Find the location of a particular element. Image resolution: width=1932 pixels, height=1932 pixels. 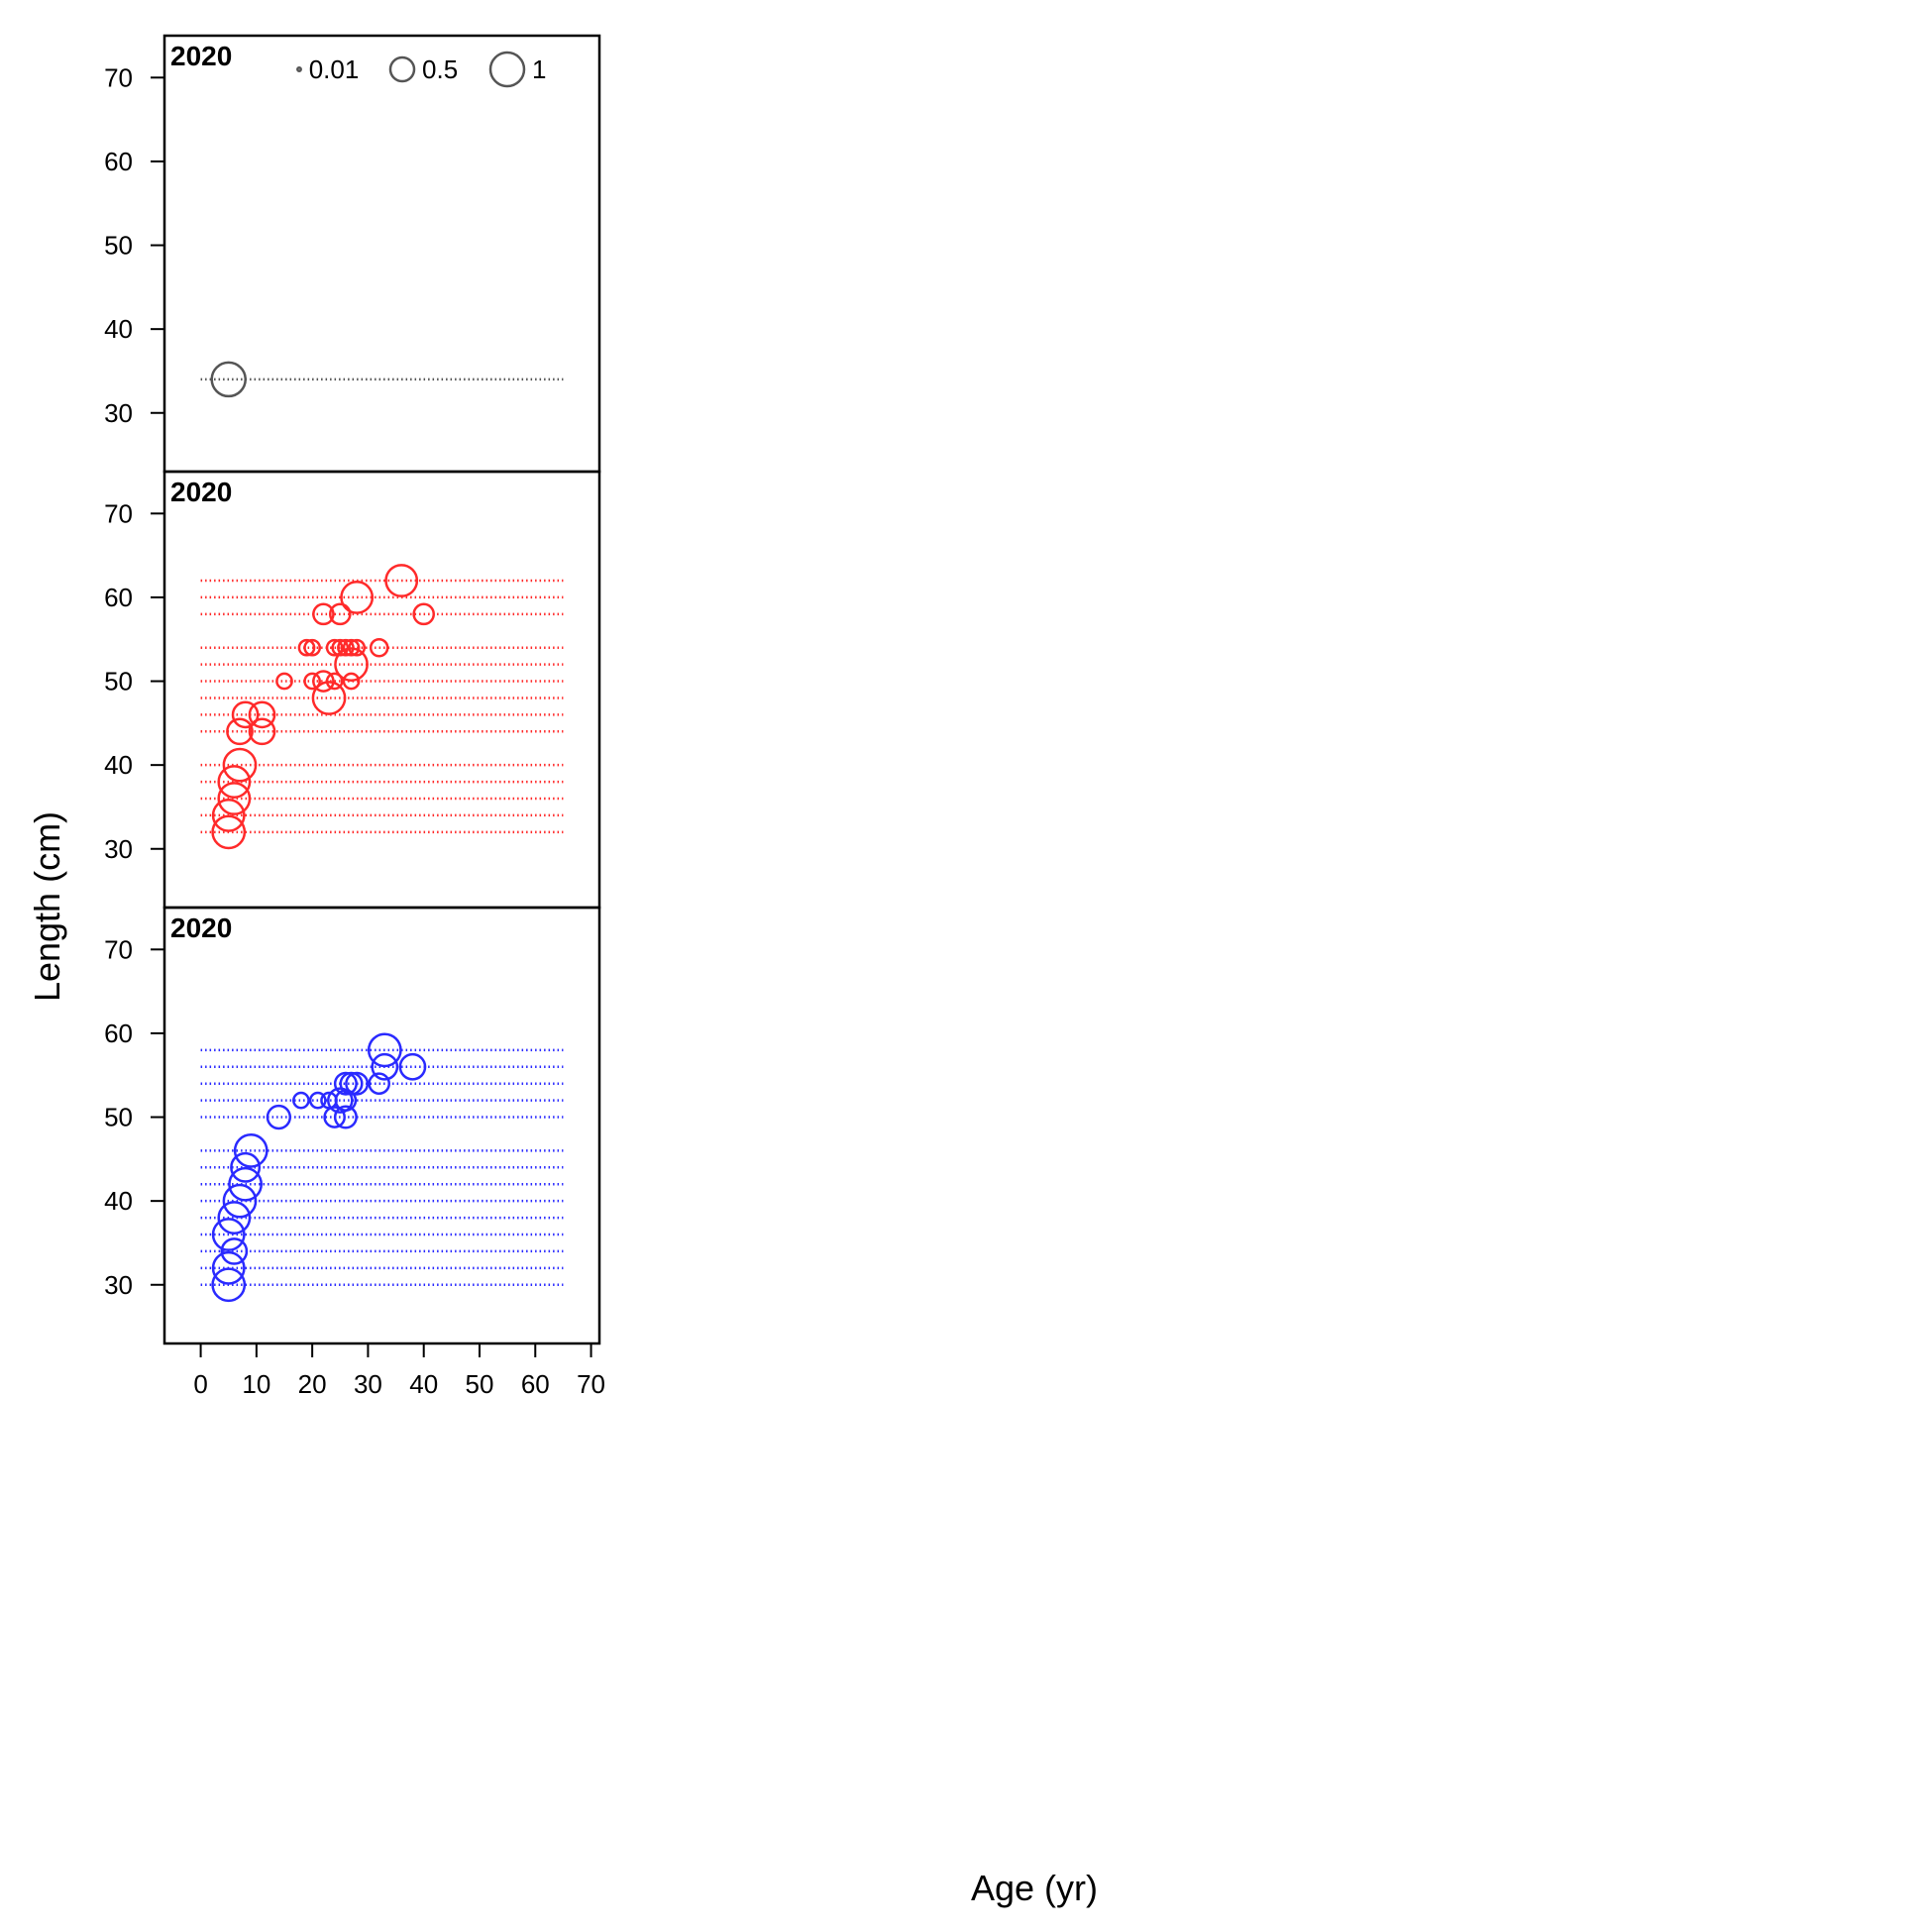

panel-1: 30 40 50 60 70 2020 0.01 0.5 1 is located at coordinates (352, 254).